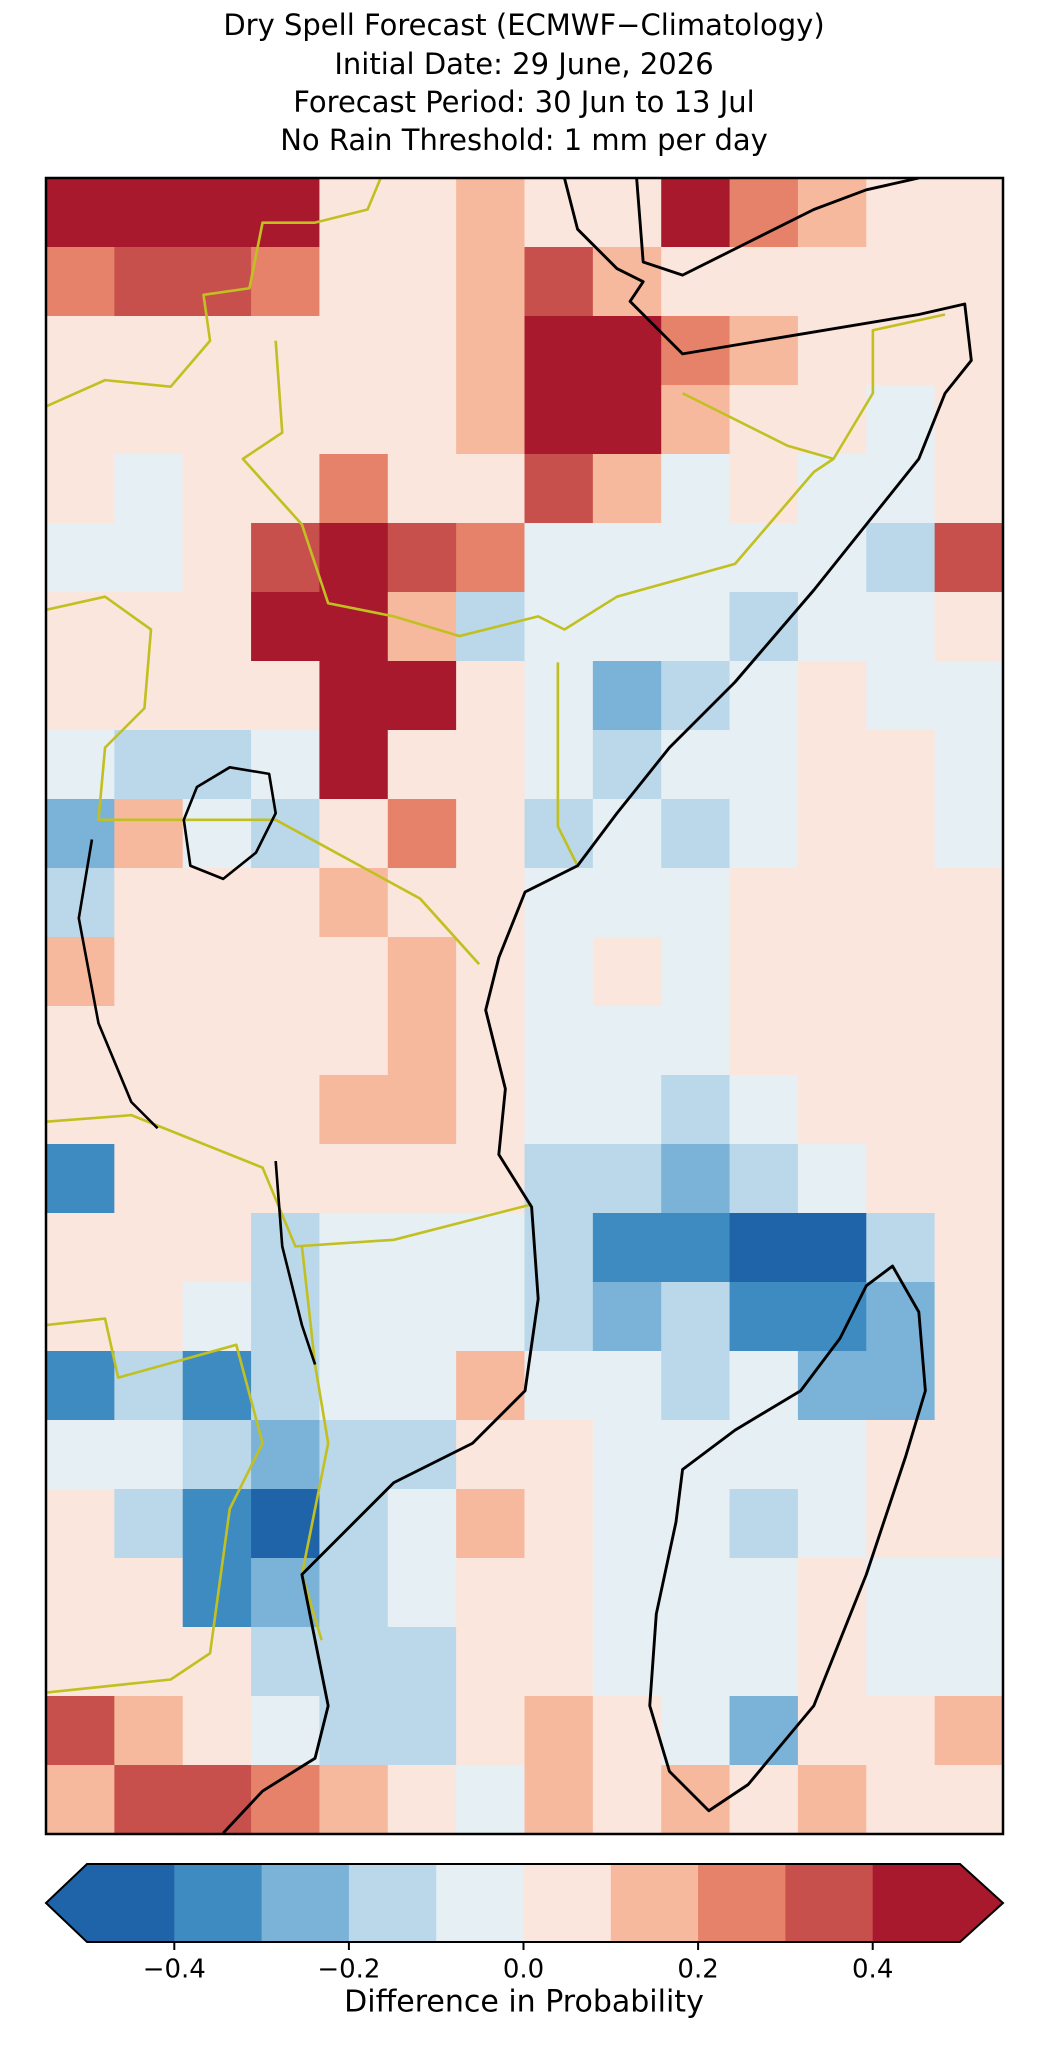 The height and width of the screenshot is (2064, 1050). I want to click on colorbar-tick-label: −0.2, so click(348, 1970).